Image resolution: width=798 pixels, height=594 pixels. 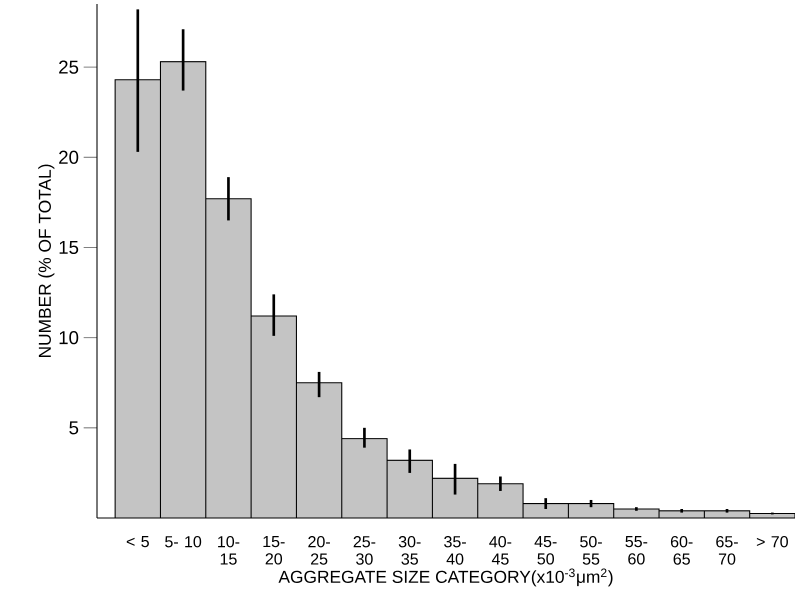 What do you see at coordinates (455, 550) in the screenshot?
I see `x-tick-label: 35- 40` at bounding box center [455, 550].